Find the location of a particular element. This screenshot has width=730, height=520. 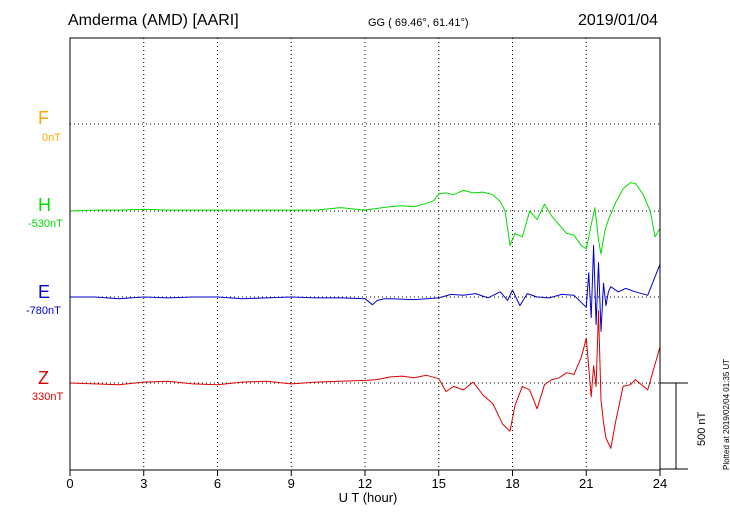

component-f-label: F is located at coordinates (43, 118).